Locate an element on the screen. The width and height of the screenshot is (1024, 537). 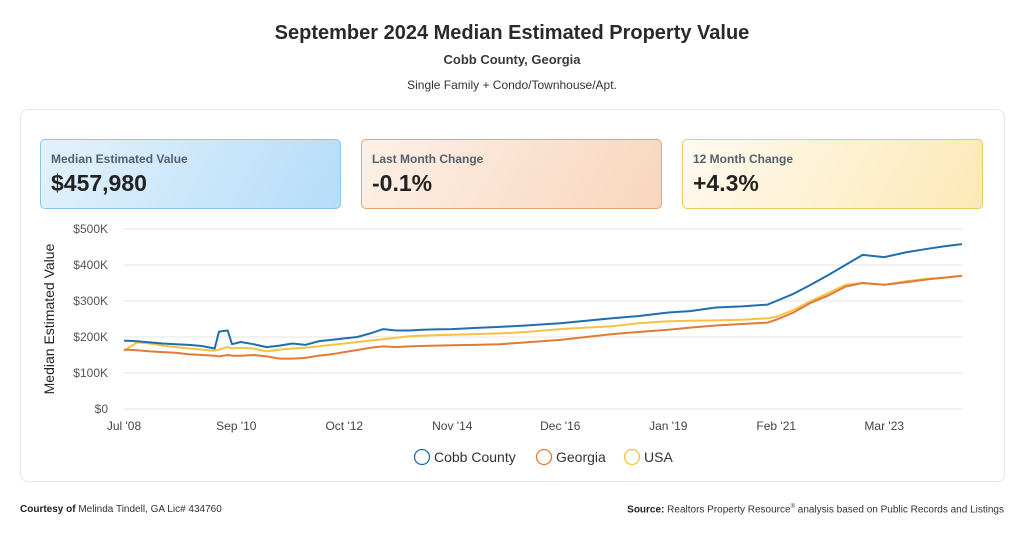
legend-label: Georgia is located at coordinates (581, 457).